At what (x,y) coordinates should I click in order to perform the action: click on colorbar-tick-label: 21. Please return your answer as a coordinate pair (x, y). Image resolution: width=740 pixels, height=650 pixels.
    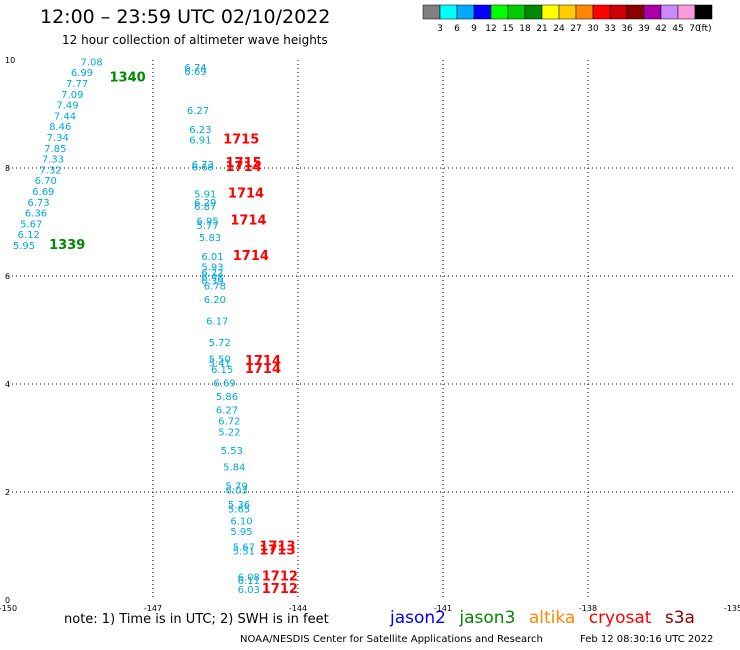
    Looking at the image, I should click on (541, 29).